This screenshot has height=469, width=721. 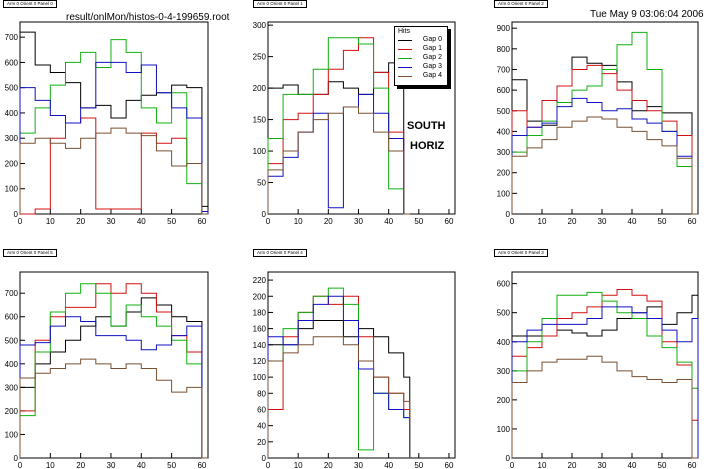 I want to click on orientation-label: HORIZ, so click(x=427, y=146).